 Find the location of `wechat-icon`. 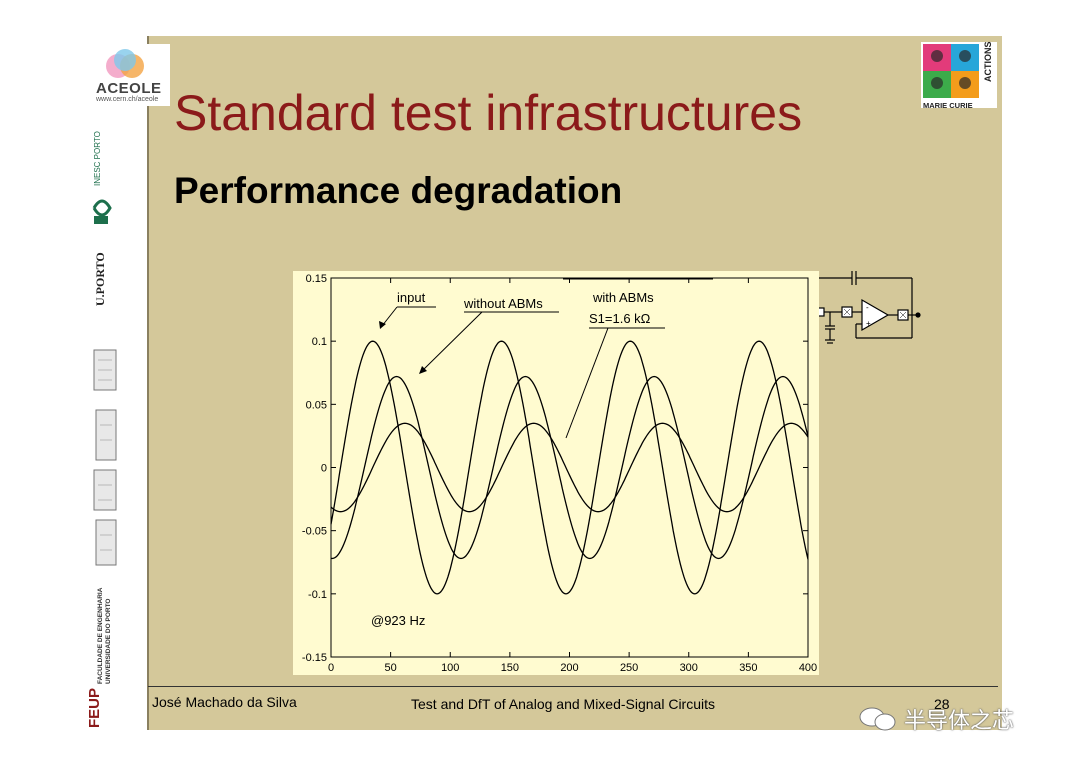

wechat-icon is located at coordinates (877, 719).